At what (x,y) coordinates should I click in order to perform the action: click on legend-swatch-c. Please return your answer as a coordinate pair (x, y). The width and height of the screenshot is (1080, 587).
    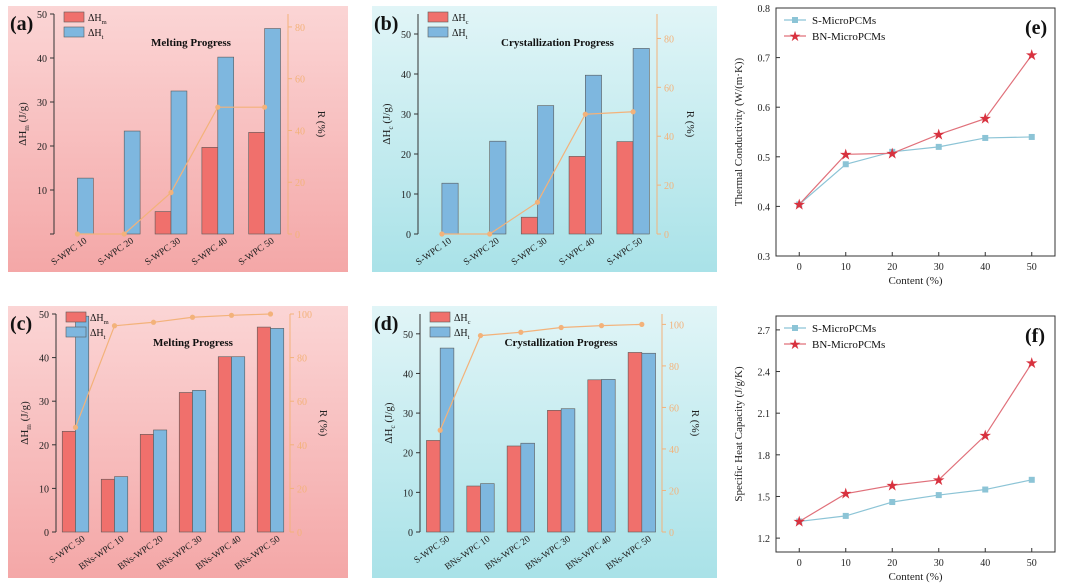
    Looking at the image, I should click on (438, 17).